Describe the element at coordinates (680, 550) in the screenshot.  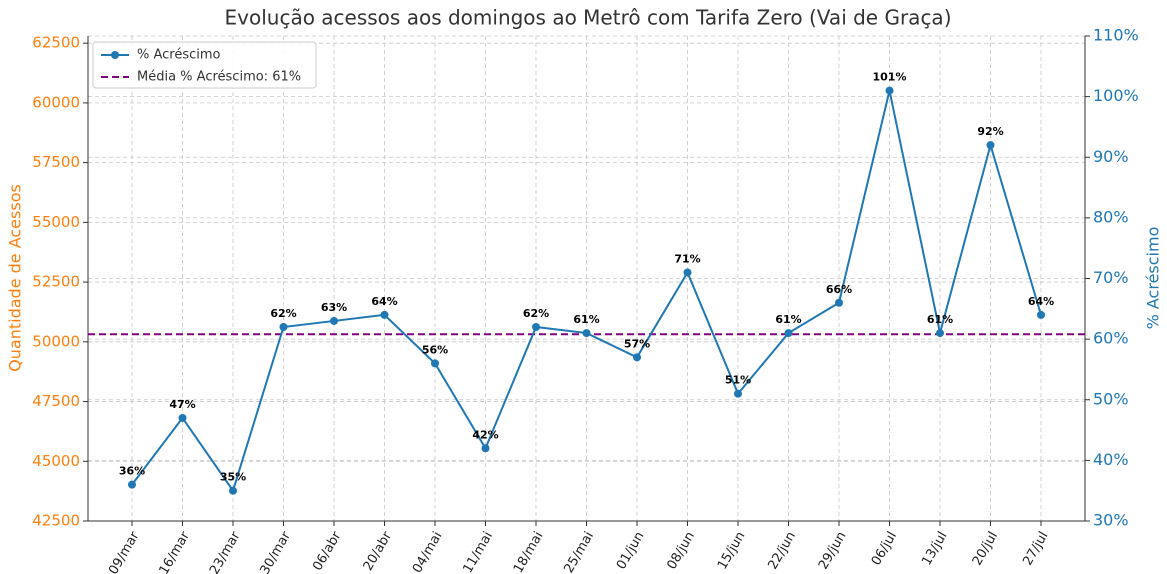
I see `x-tick-label: 08/jun` at that location.